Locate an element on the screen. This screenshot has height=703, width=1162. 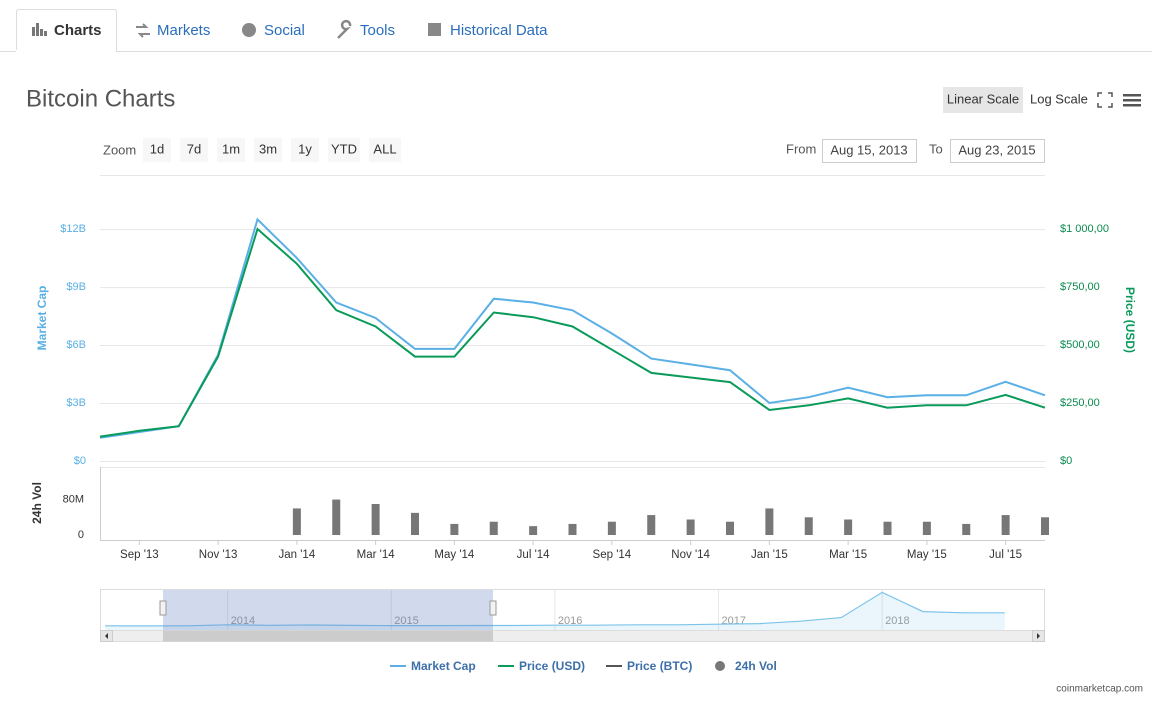
active-tab is located at coordinates (66, 30).